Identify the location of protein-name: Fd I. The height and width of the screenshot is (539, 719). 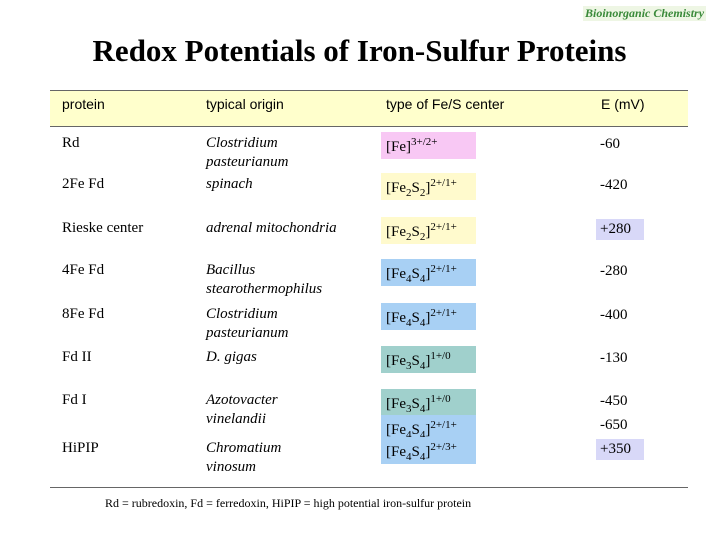
(74, 400).